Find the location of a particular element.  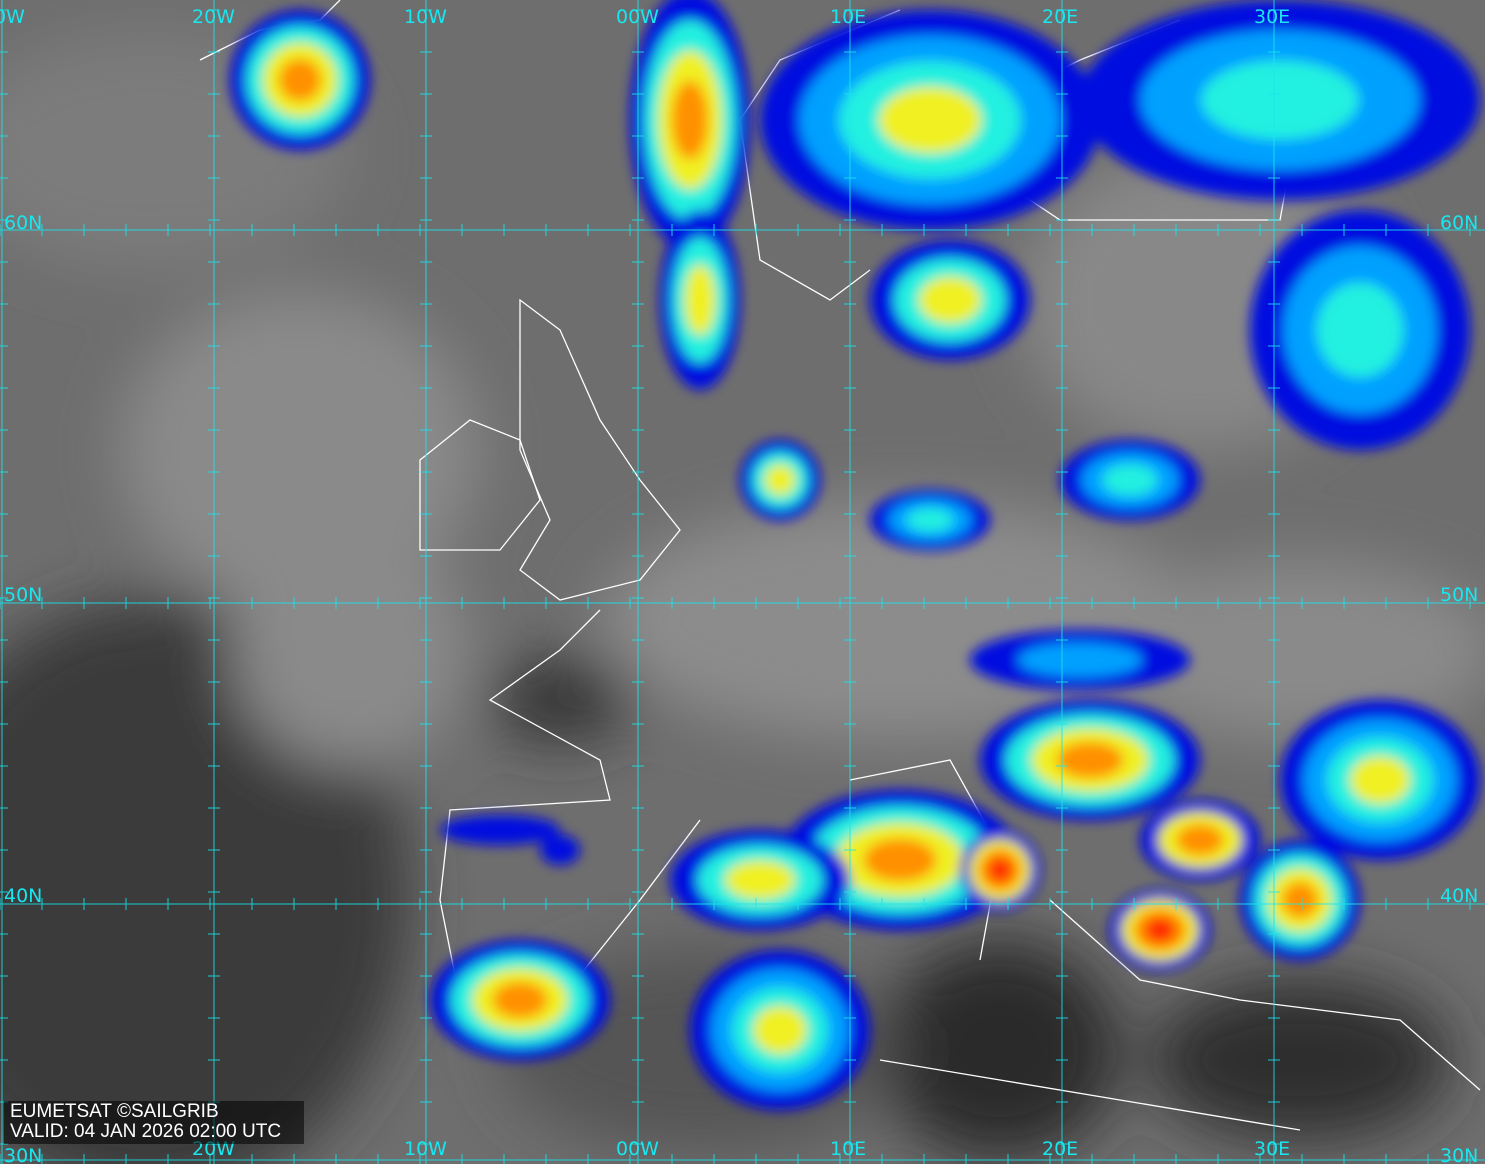

lon-label-bottom: 20W is located at coordinates (213, 1149).